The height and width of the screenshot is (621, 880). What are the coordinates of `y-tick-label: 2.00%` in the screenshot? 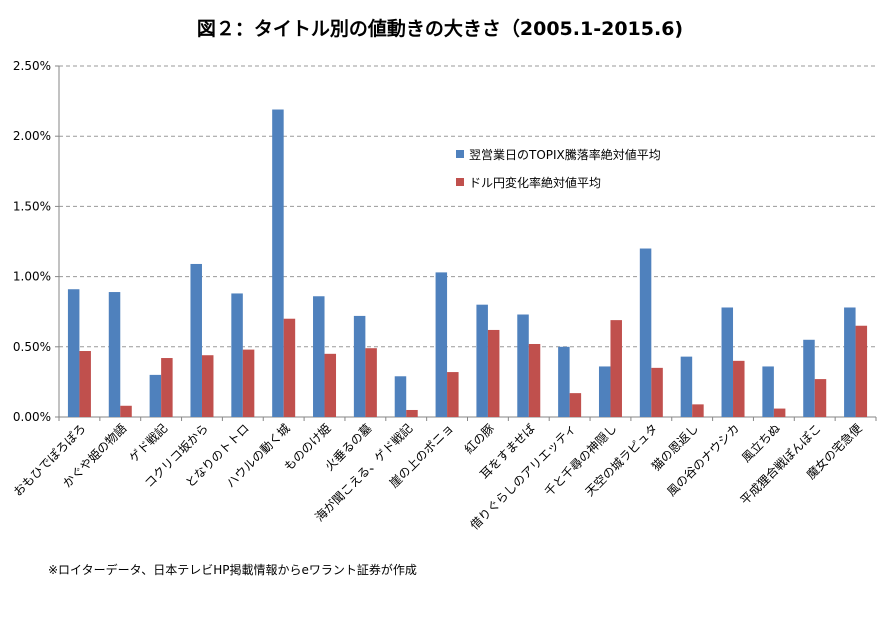 It's located at (32, 136).